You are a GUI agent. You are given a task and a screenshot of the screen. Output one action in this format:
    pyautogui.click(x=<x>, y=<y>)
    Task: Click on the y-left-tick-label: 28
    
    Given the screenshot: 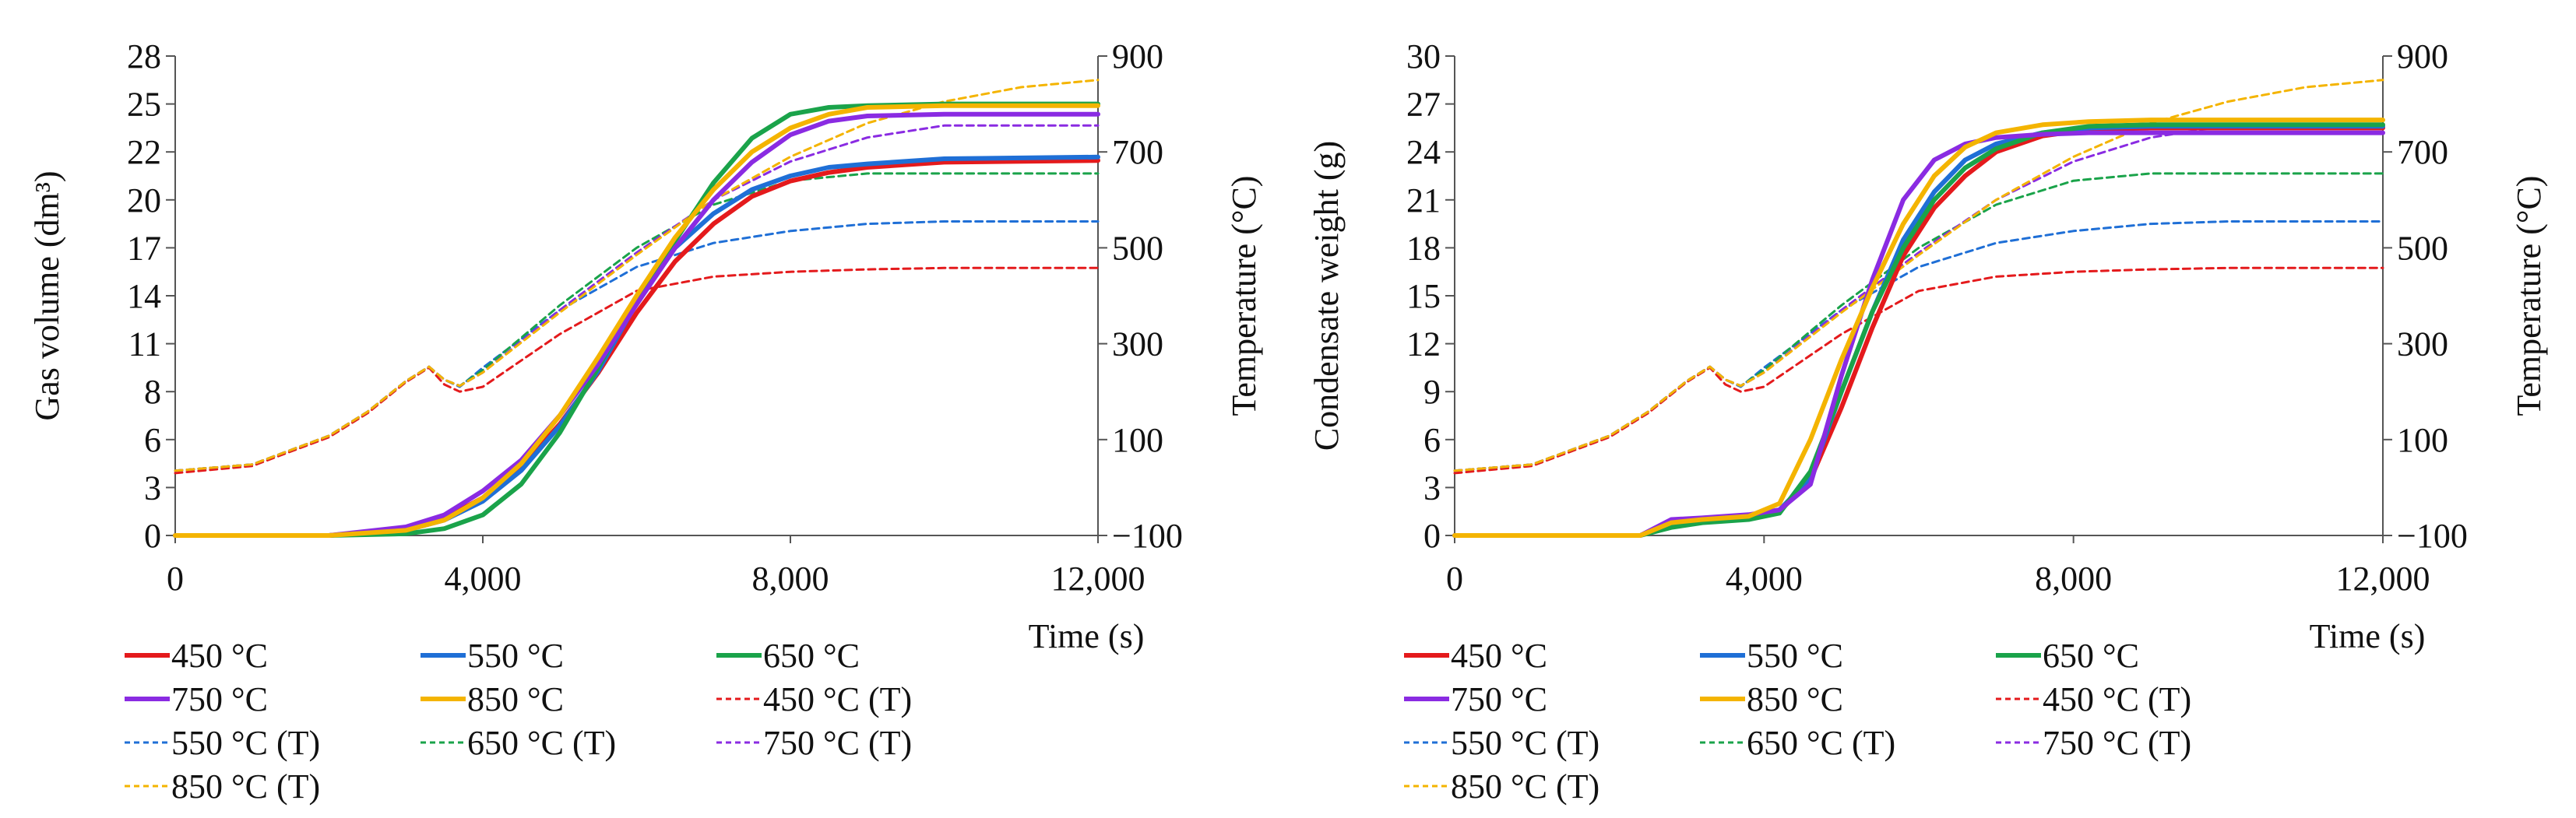 What is the action you would take?
    pyautogui.click(x=144, y=56)
    